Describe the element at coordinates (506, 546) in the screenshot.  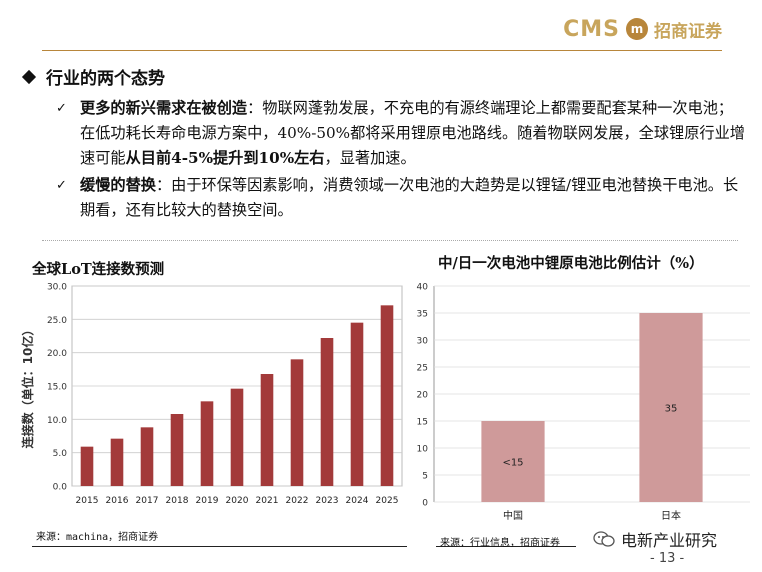
I see `right-source-rule` at that location.